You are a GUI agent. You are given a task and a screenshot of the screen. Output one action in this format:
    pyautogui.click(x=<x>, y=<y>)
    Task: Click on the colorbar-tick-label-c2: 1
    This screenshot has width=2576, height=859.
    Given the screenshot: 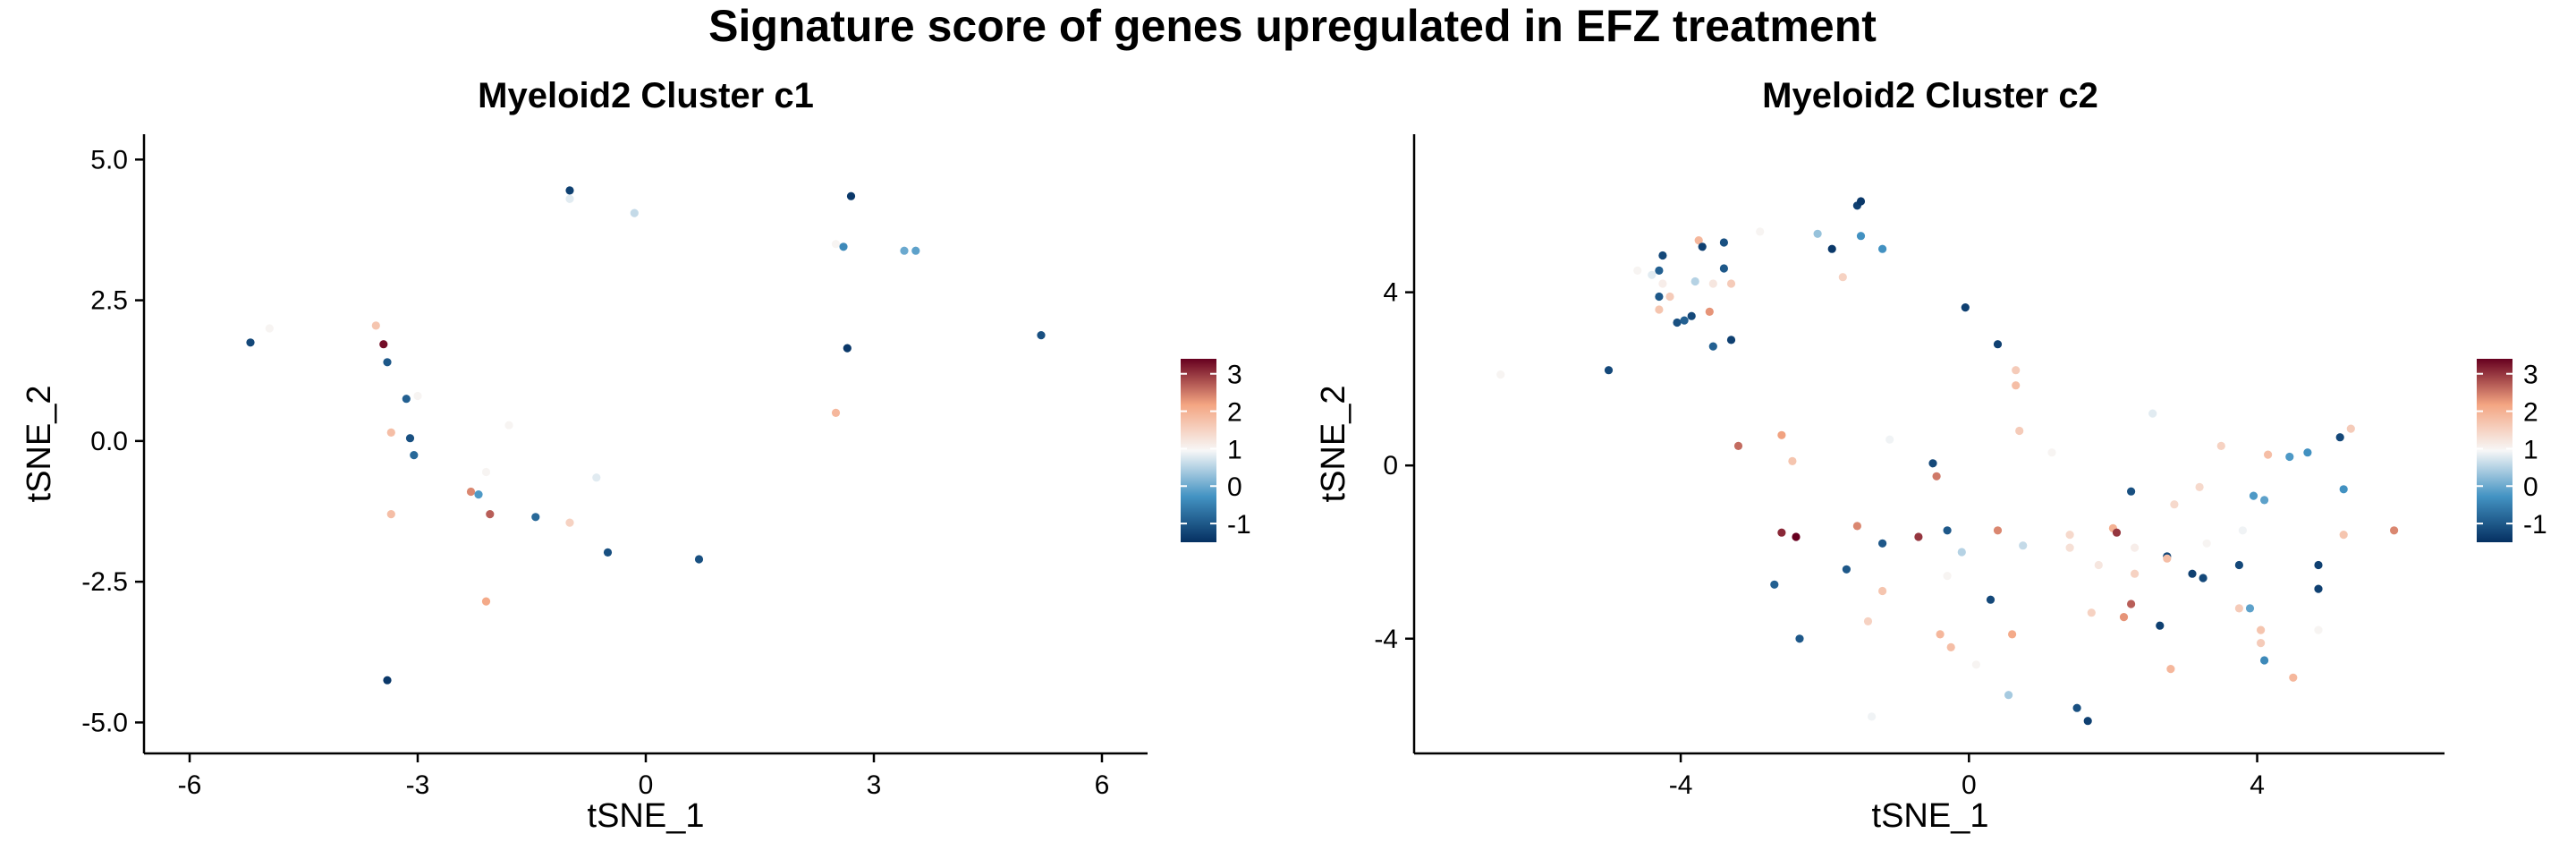 What is the action you would take?
    pyautogui.click(x=2530, y=449)
    